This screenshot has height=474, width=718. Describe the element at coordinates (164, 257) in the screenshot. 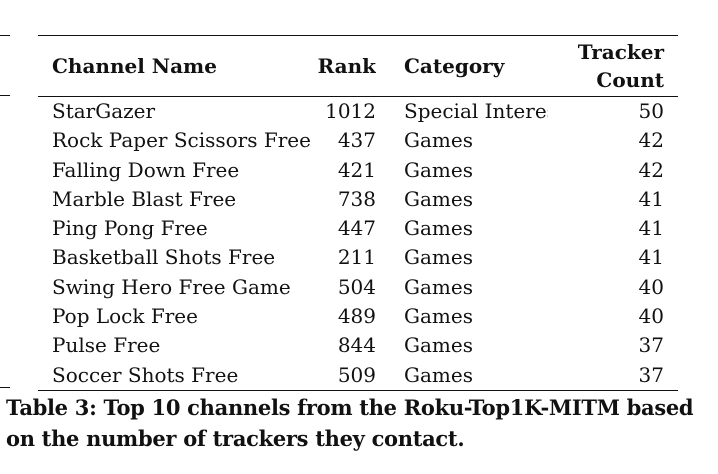

I see `cell-channel-name: Basketball Shots Free` at that location.